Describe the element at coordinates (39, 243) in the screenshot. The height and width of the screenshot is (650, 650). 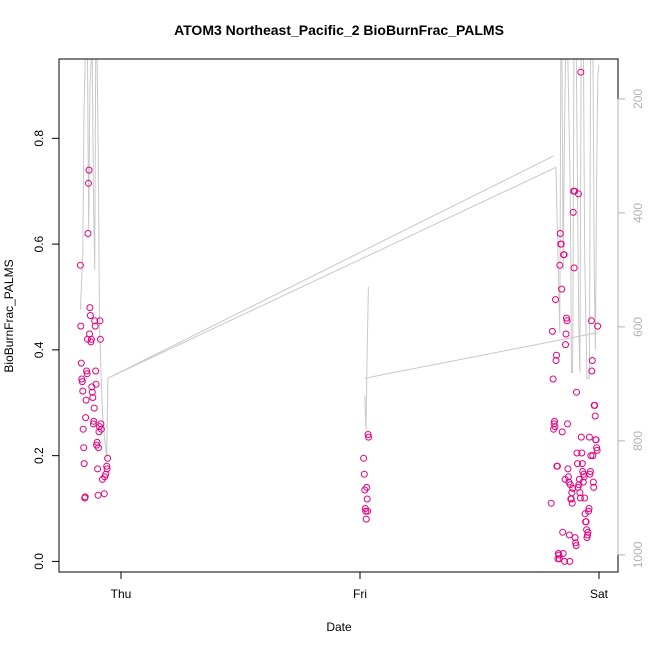
I see `y-tick-label: 0.6` at that location.